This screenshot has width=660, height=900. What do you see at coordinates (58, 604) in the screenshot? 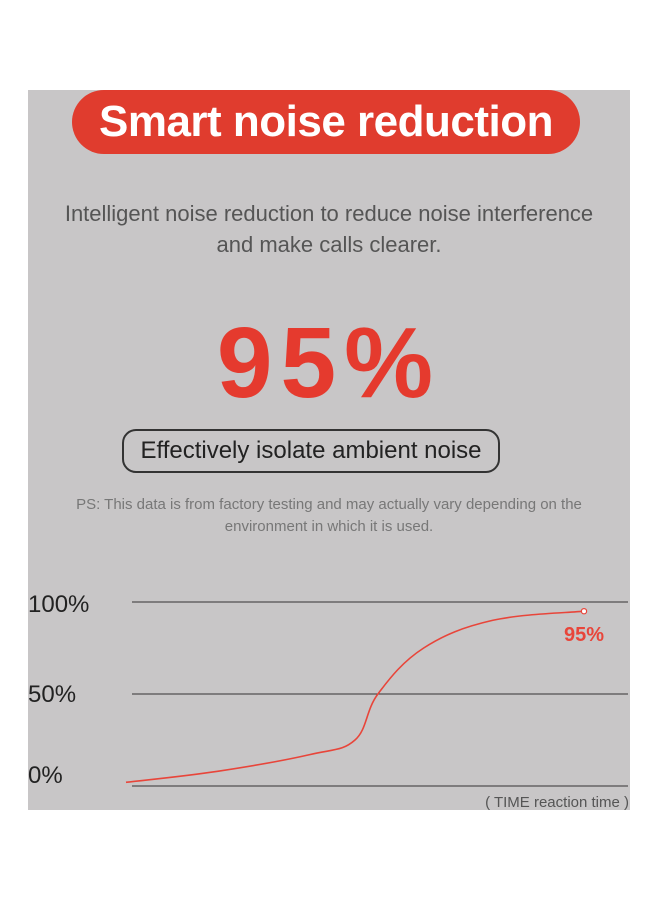
I see `y-tick-label: 100%` at bounding box center [58, 604].